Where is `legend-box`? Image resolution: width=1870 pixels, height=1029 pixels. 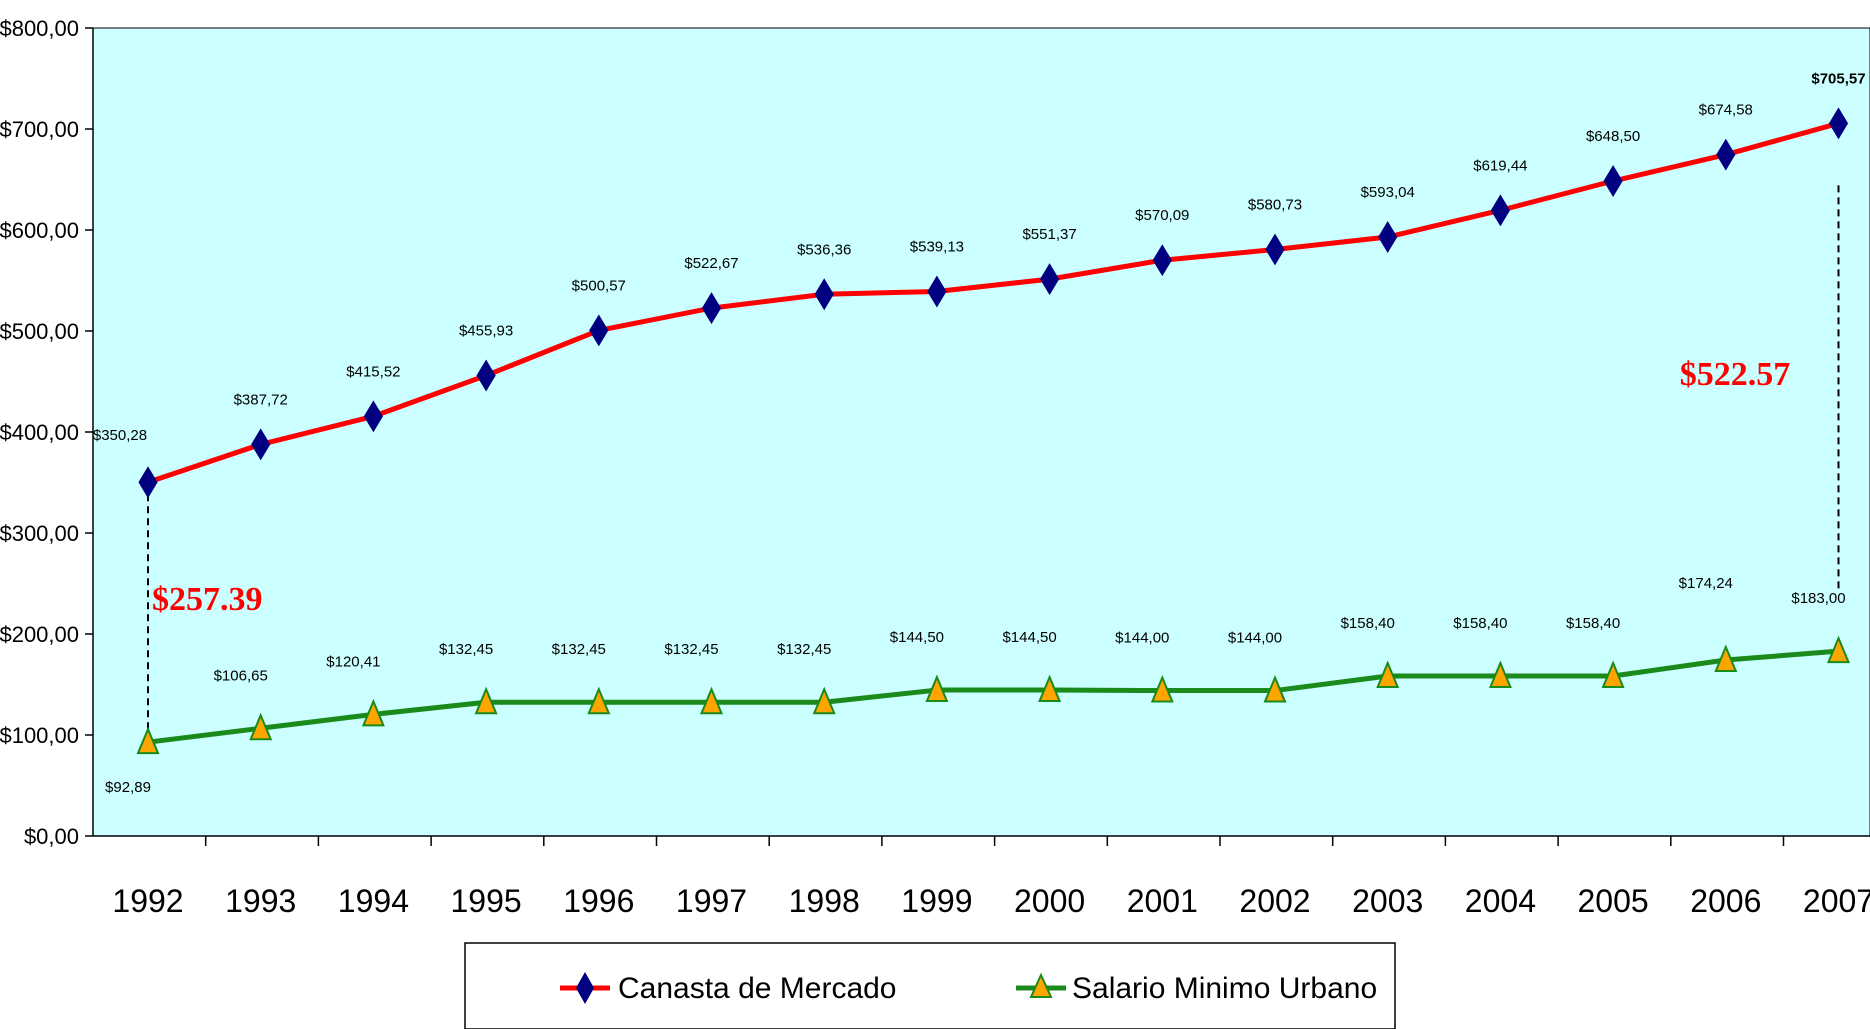
legend-box is located at coordinates (930, 985).